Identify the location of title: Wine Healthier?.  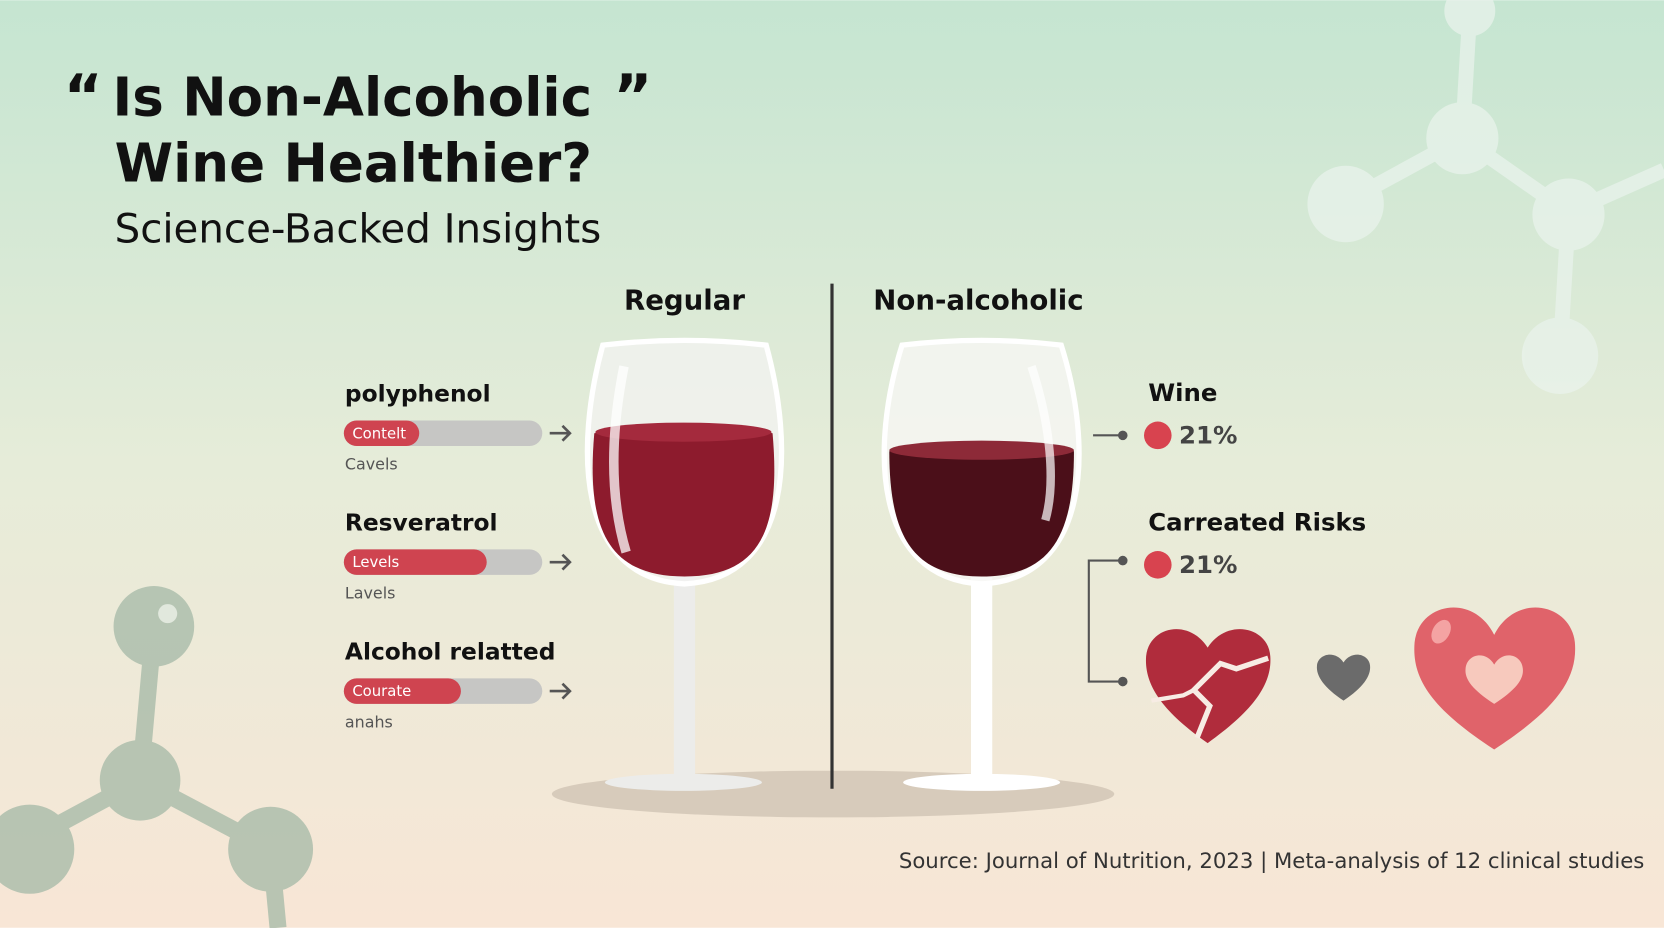
(353, 163).